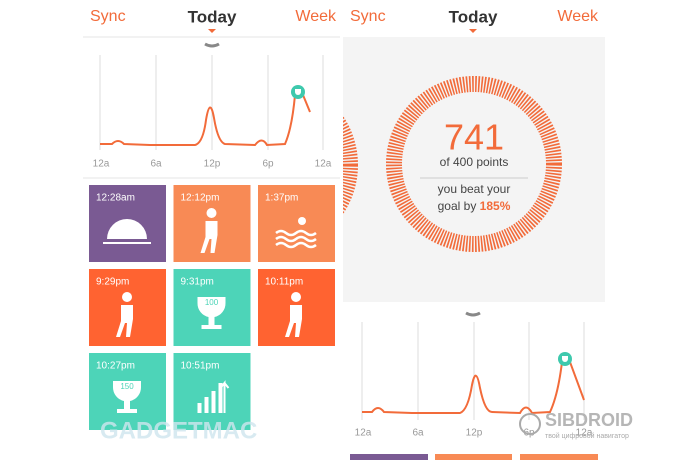 Image resolution: width=675 pixels, height=460 pixels. What do you see at coordinates (115, 366) in the screenshot?
I see `tile-time: 10:27pm` at bounding box center [115, 366].